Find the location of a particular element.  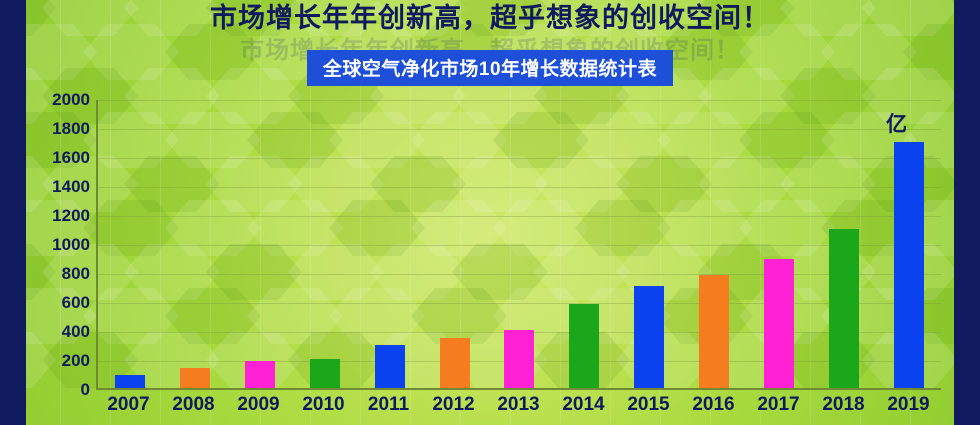

y-tick-label: 200 is located at coordinates (75, 360).